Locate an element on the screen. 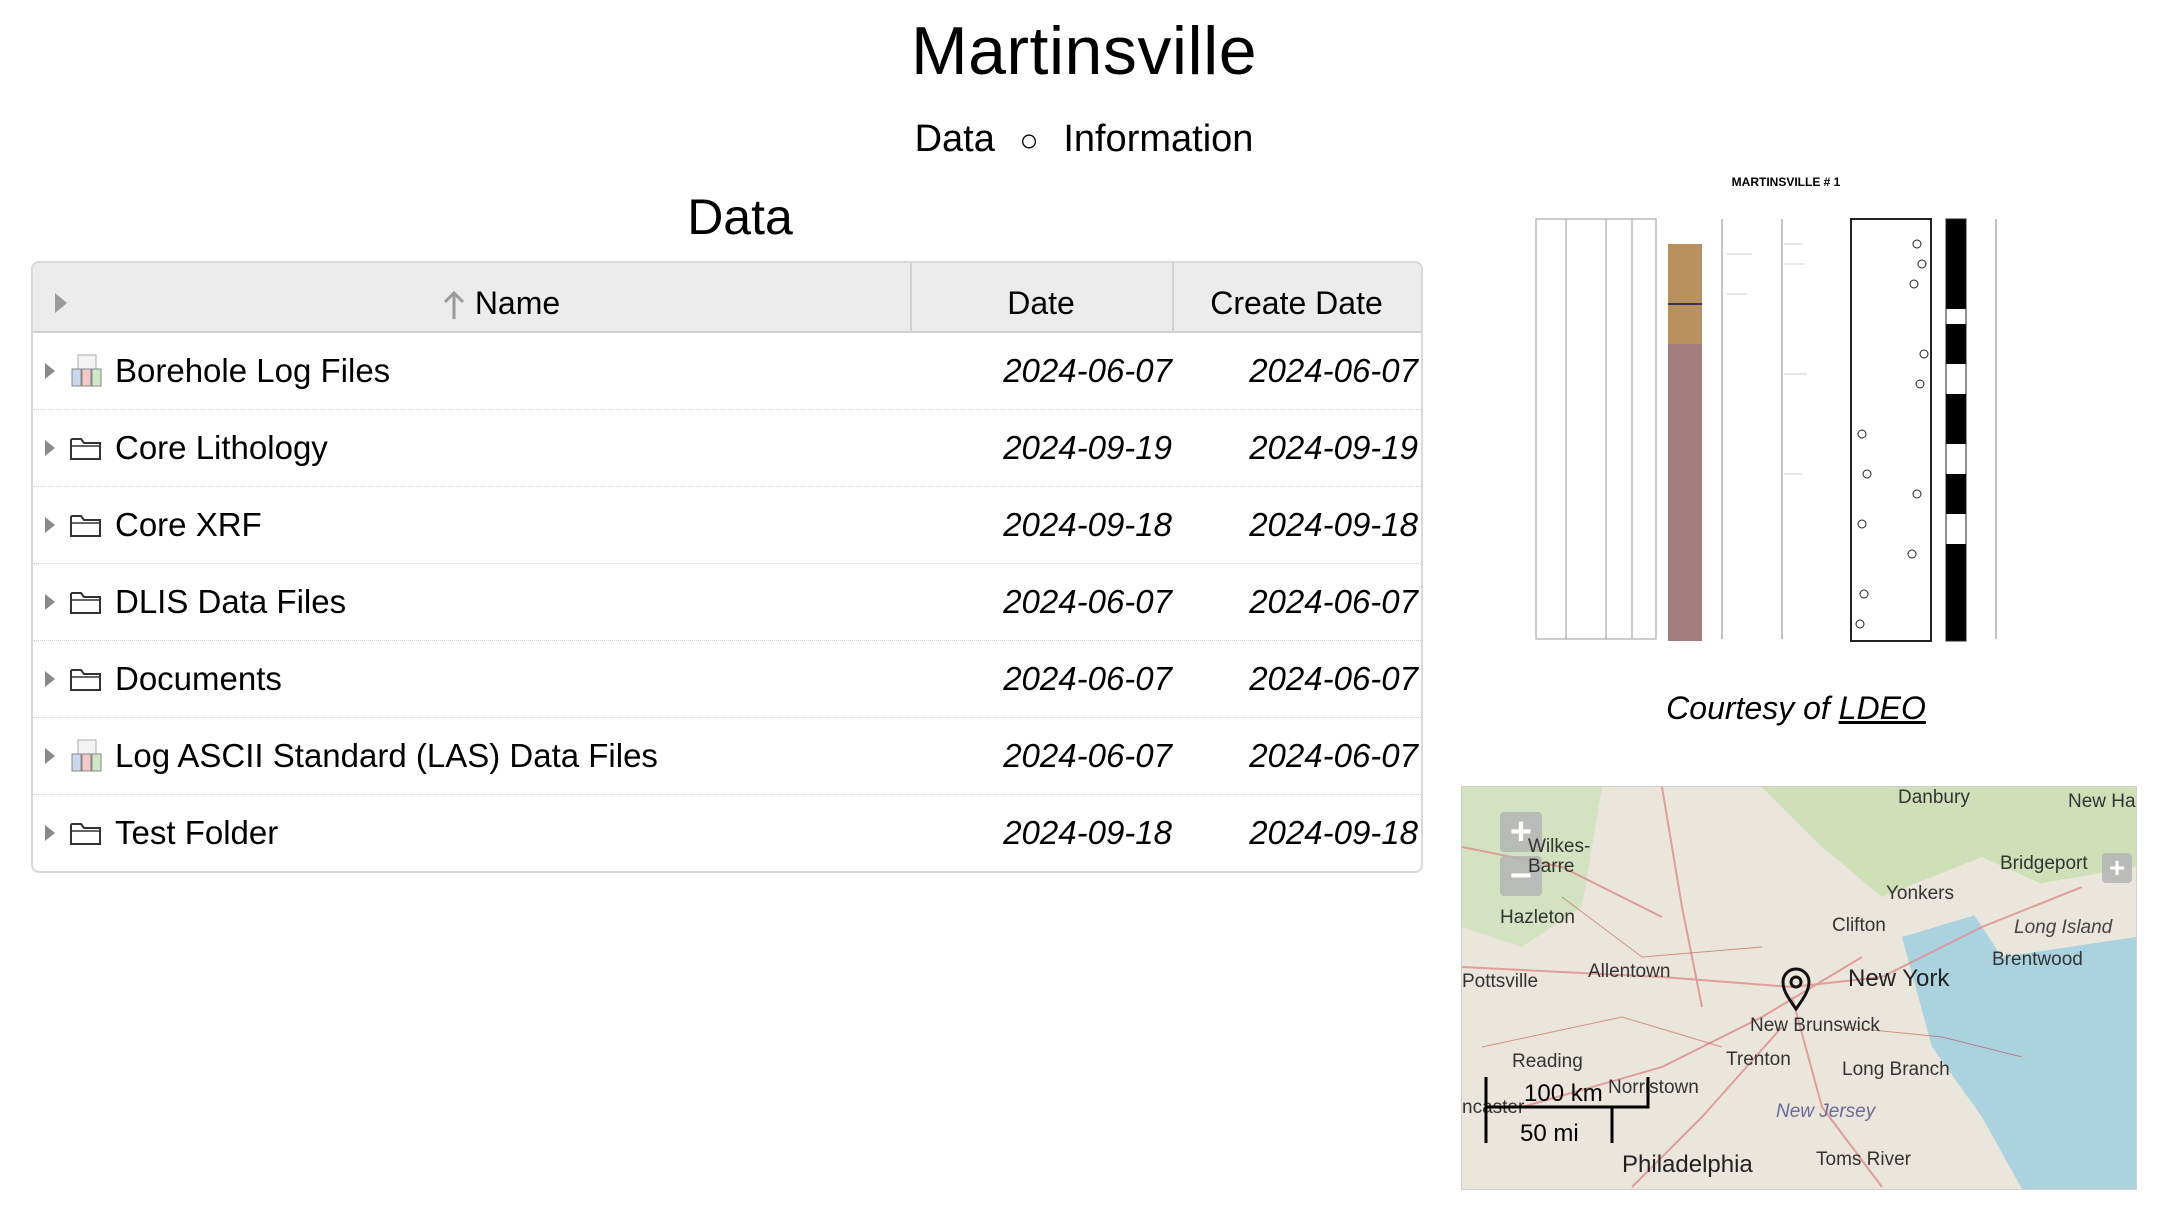  map-label: Brentwood is located at coordinates (2037, 959).